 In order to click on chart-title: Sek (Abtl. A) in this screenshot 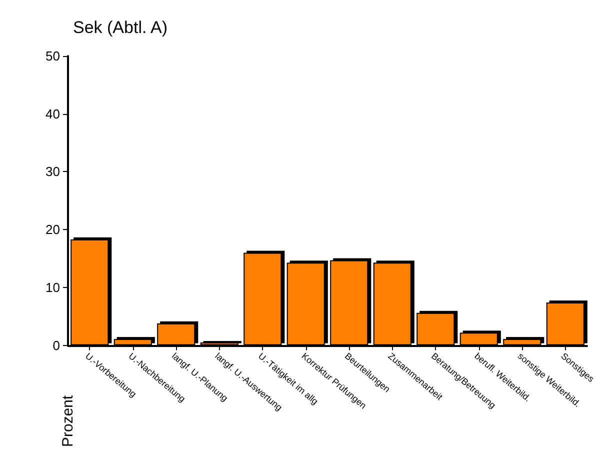, I will do `click(120, 27)`.